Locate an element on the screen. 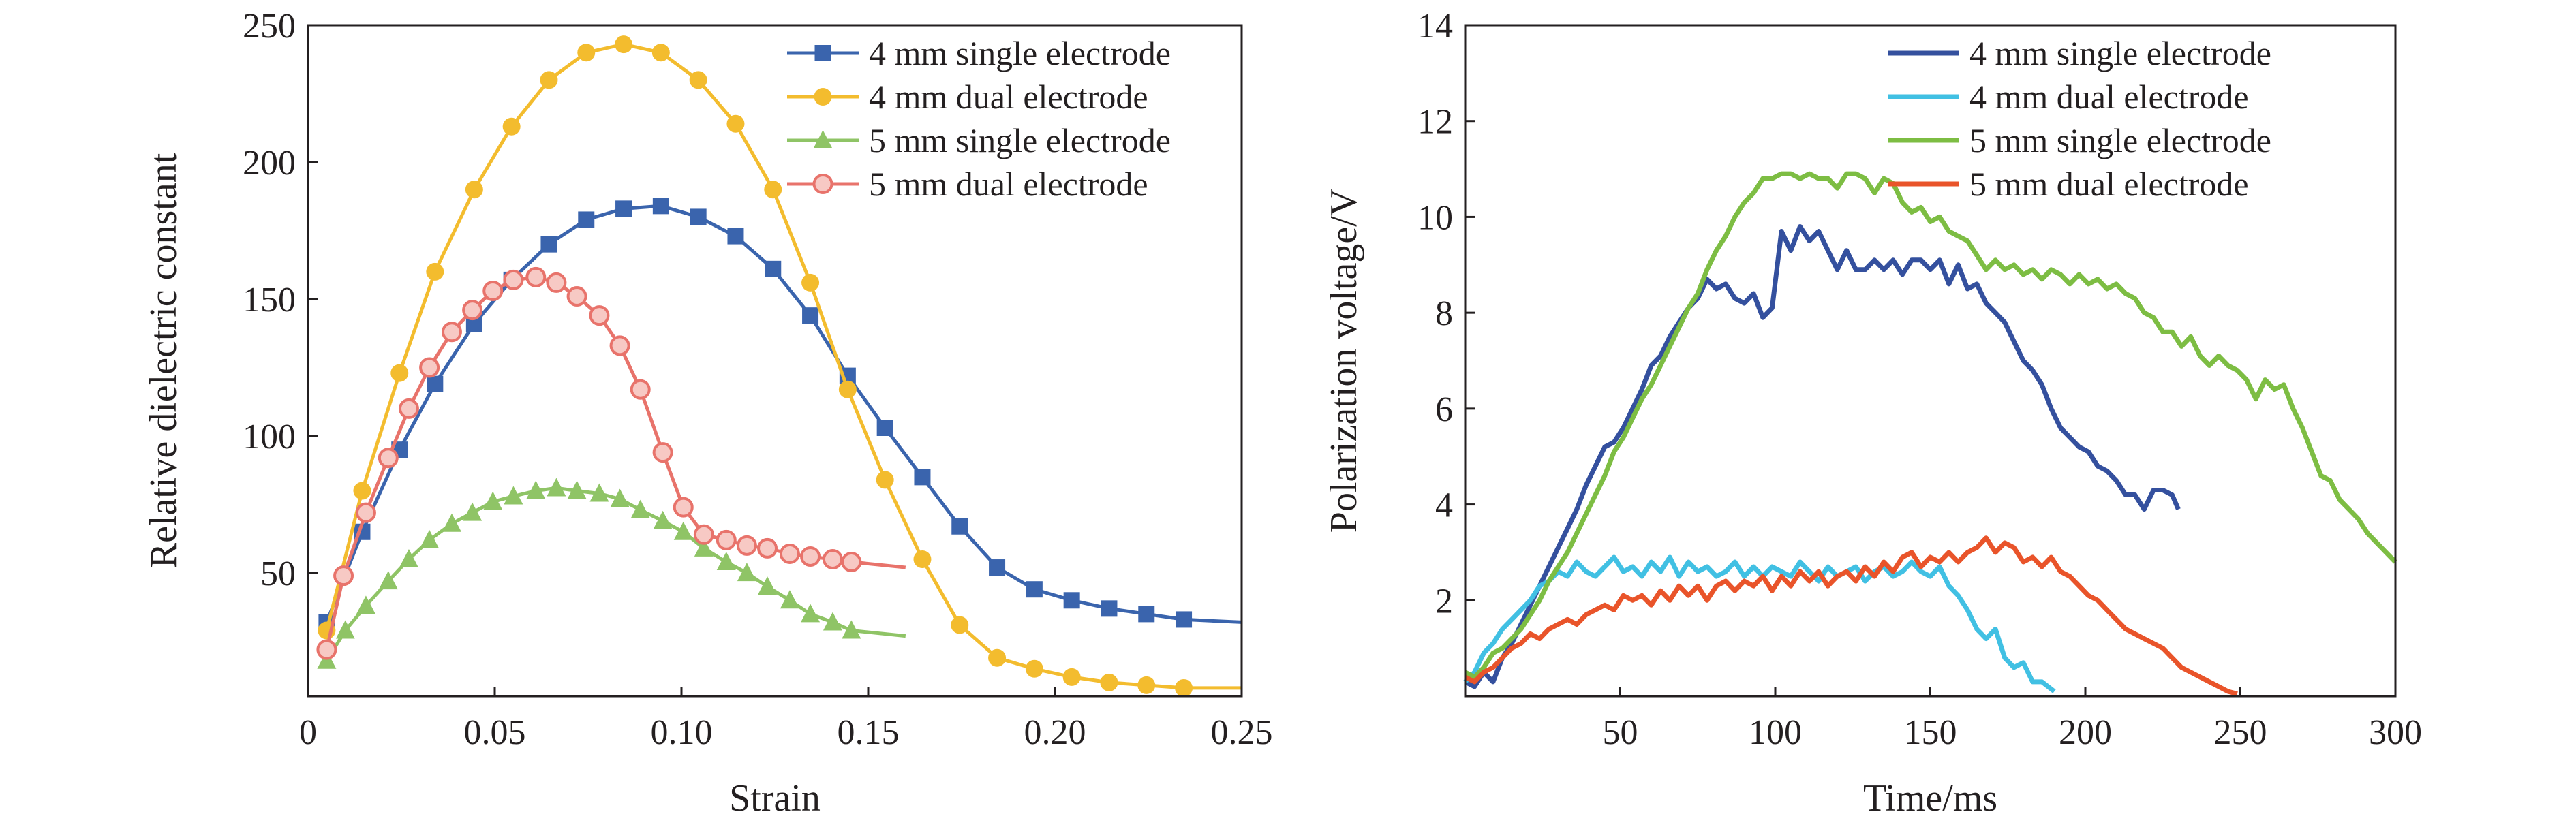 The image size is (2576, 829). x-axis-title: Strain is located at coordinates (775, 798).